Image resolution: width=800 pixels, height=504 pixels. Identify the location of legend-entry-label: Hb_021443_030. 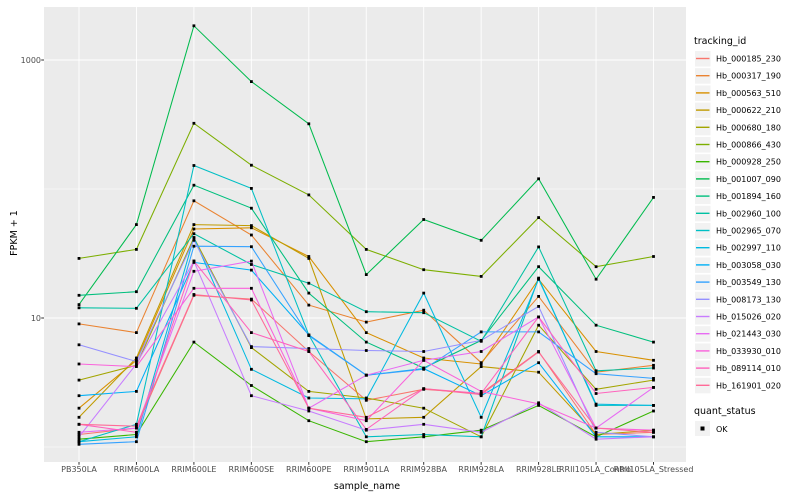
(748, 334).